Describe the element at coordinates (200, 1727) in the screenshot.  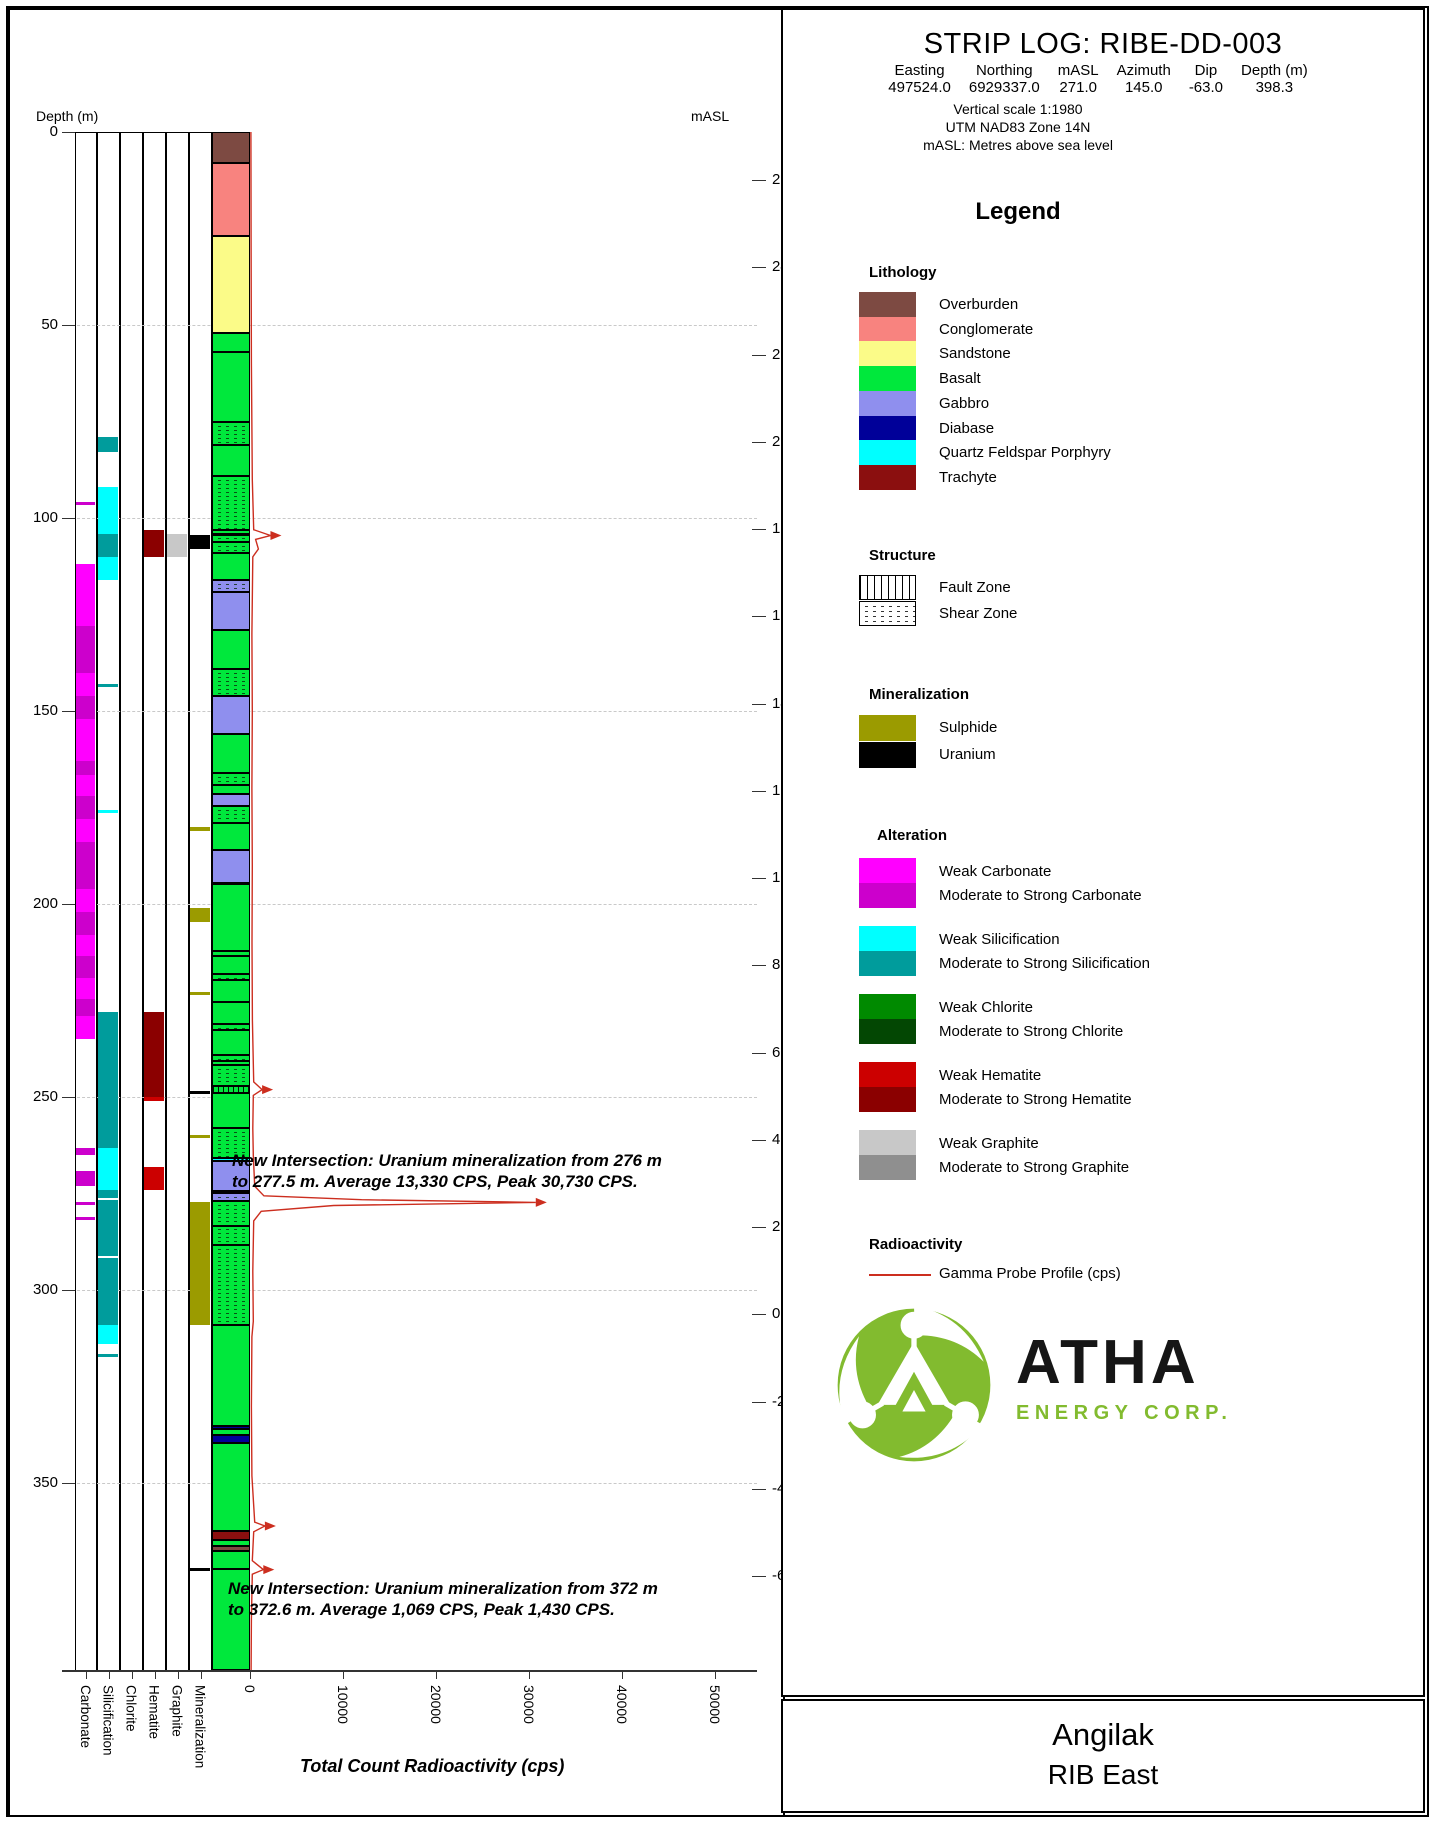
I see `column-label-mineralization: Mineralization` at that location.